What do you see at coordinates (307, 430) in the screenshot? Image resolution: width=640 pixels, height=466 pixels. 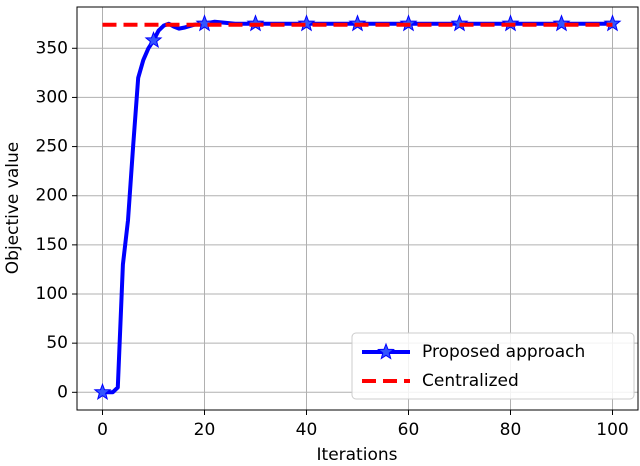 I see `x-tick-label: 40` at bounding box center [307, 430].